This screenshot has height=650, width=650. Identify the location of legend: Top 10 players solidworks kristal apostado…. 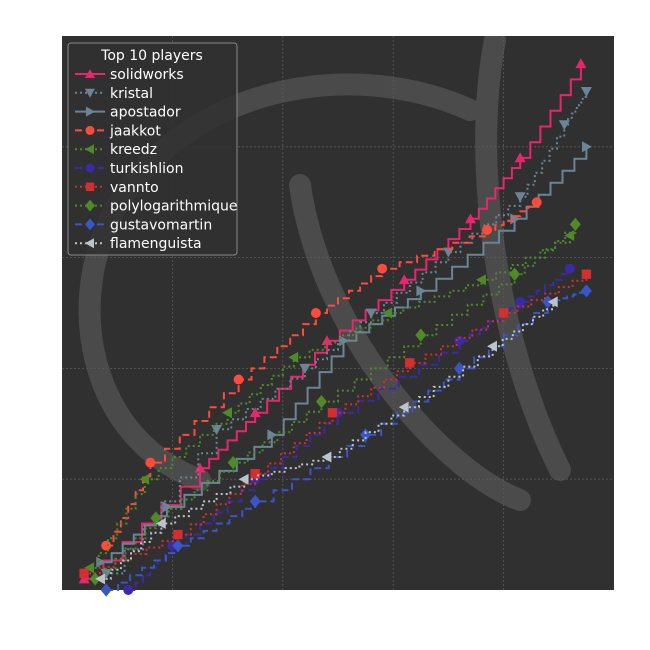
(152, 149).